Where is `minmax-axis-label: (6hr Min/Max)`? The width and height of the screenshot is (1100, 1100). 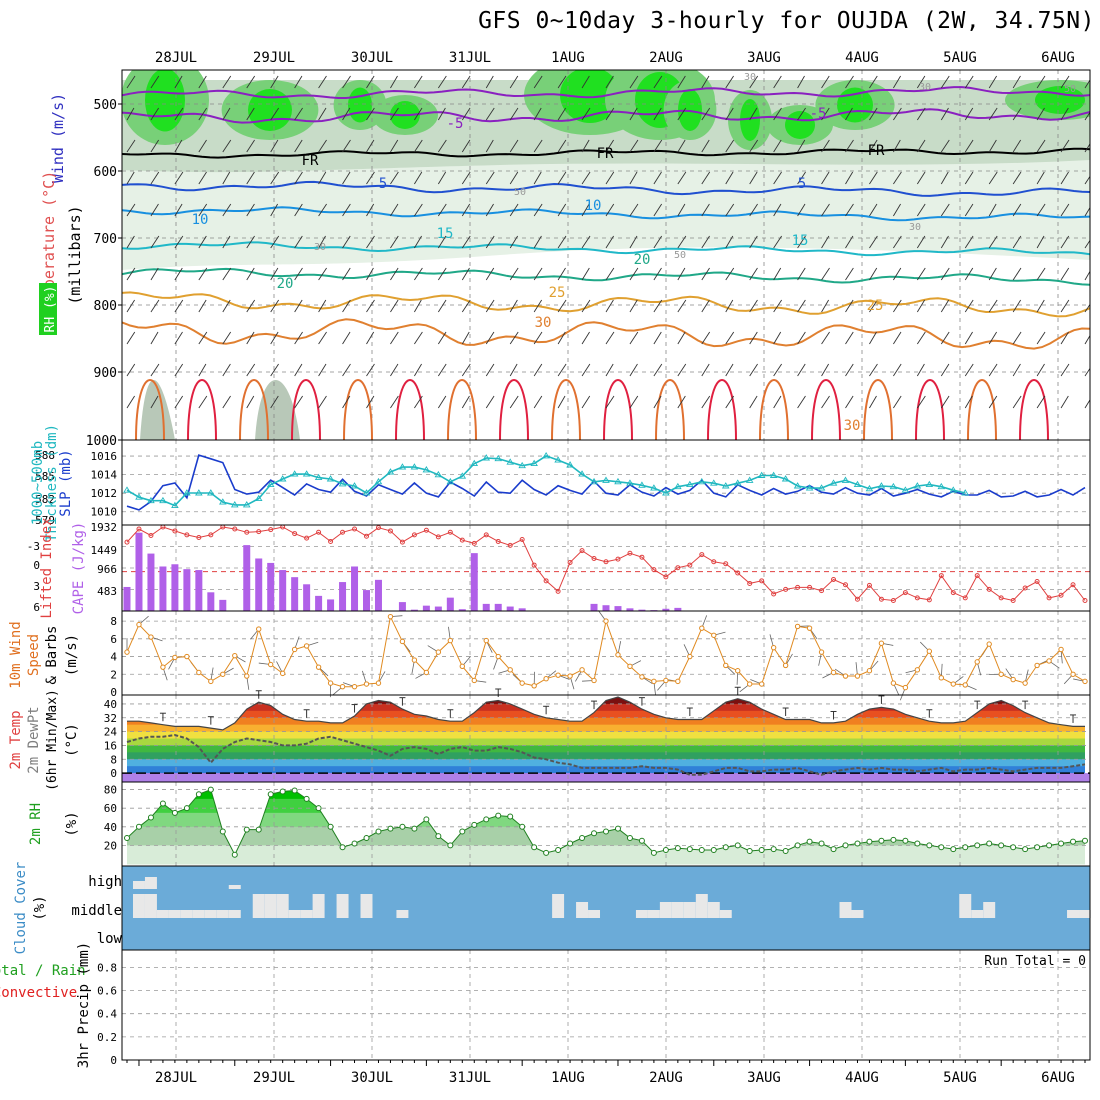 minmax-axis-label: (6hr Min/Max) is located at coordinates (52, 740).